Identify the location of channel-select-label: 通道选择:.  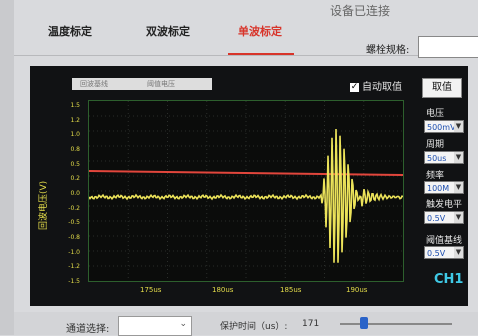
(88, 329).